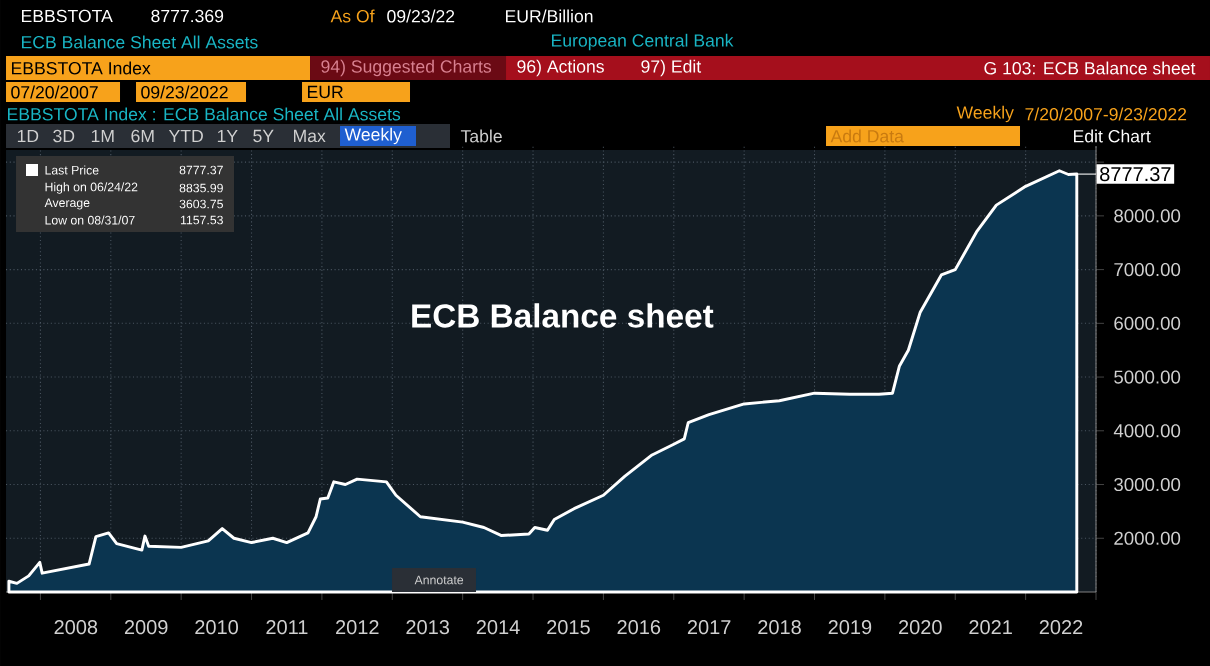 Image resolution: width=1210 pixels, height=666 pixels. Describe the element at coordinates (102, 136) in the screenshot. I see `text: 1M` at that location.